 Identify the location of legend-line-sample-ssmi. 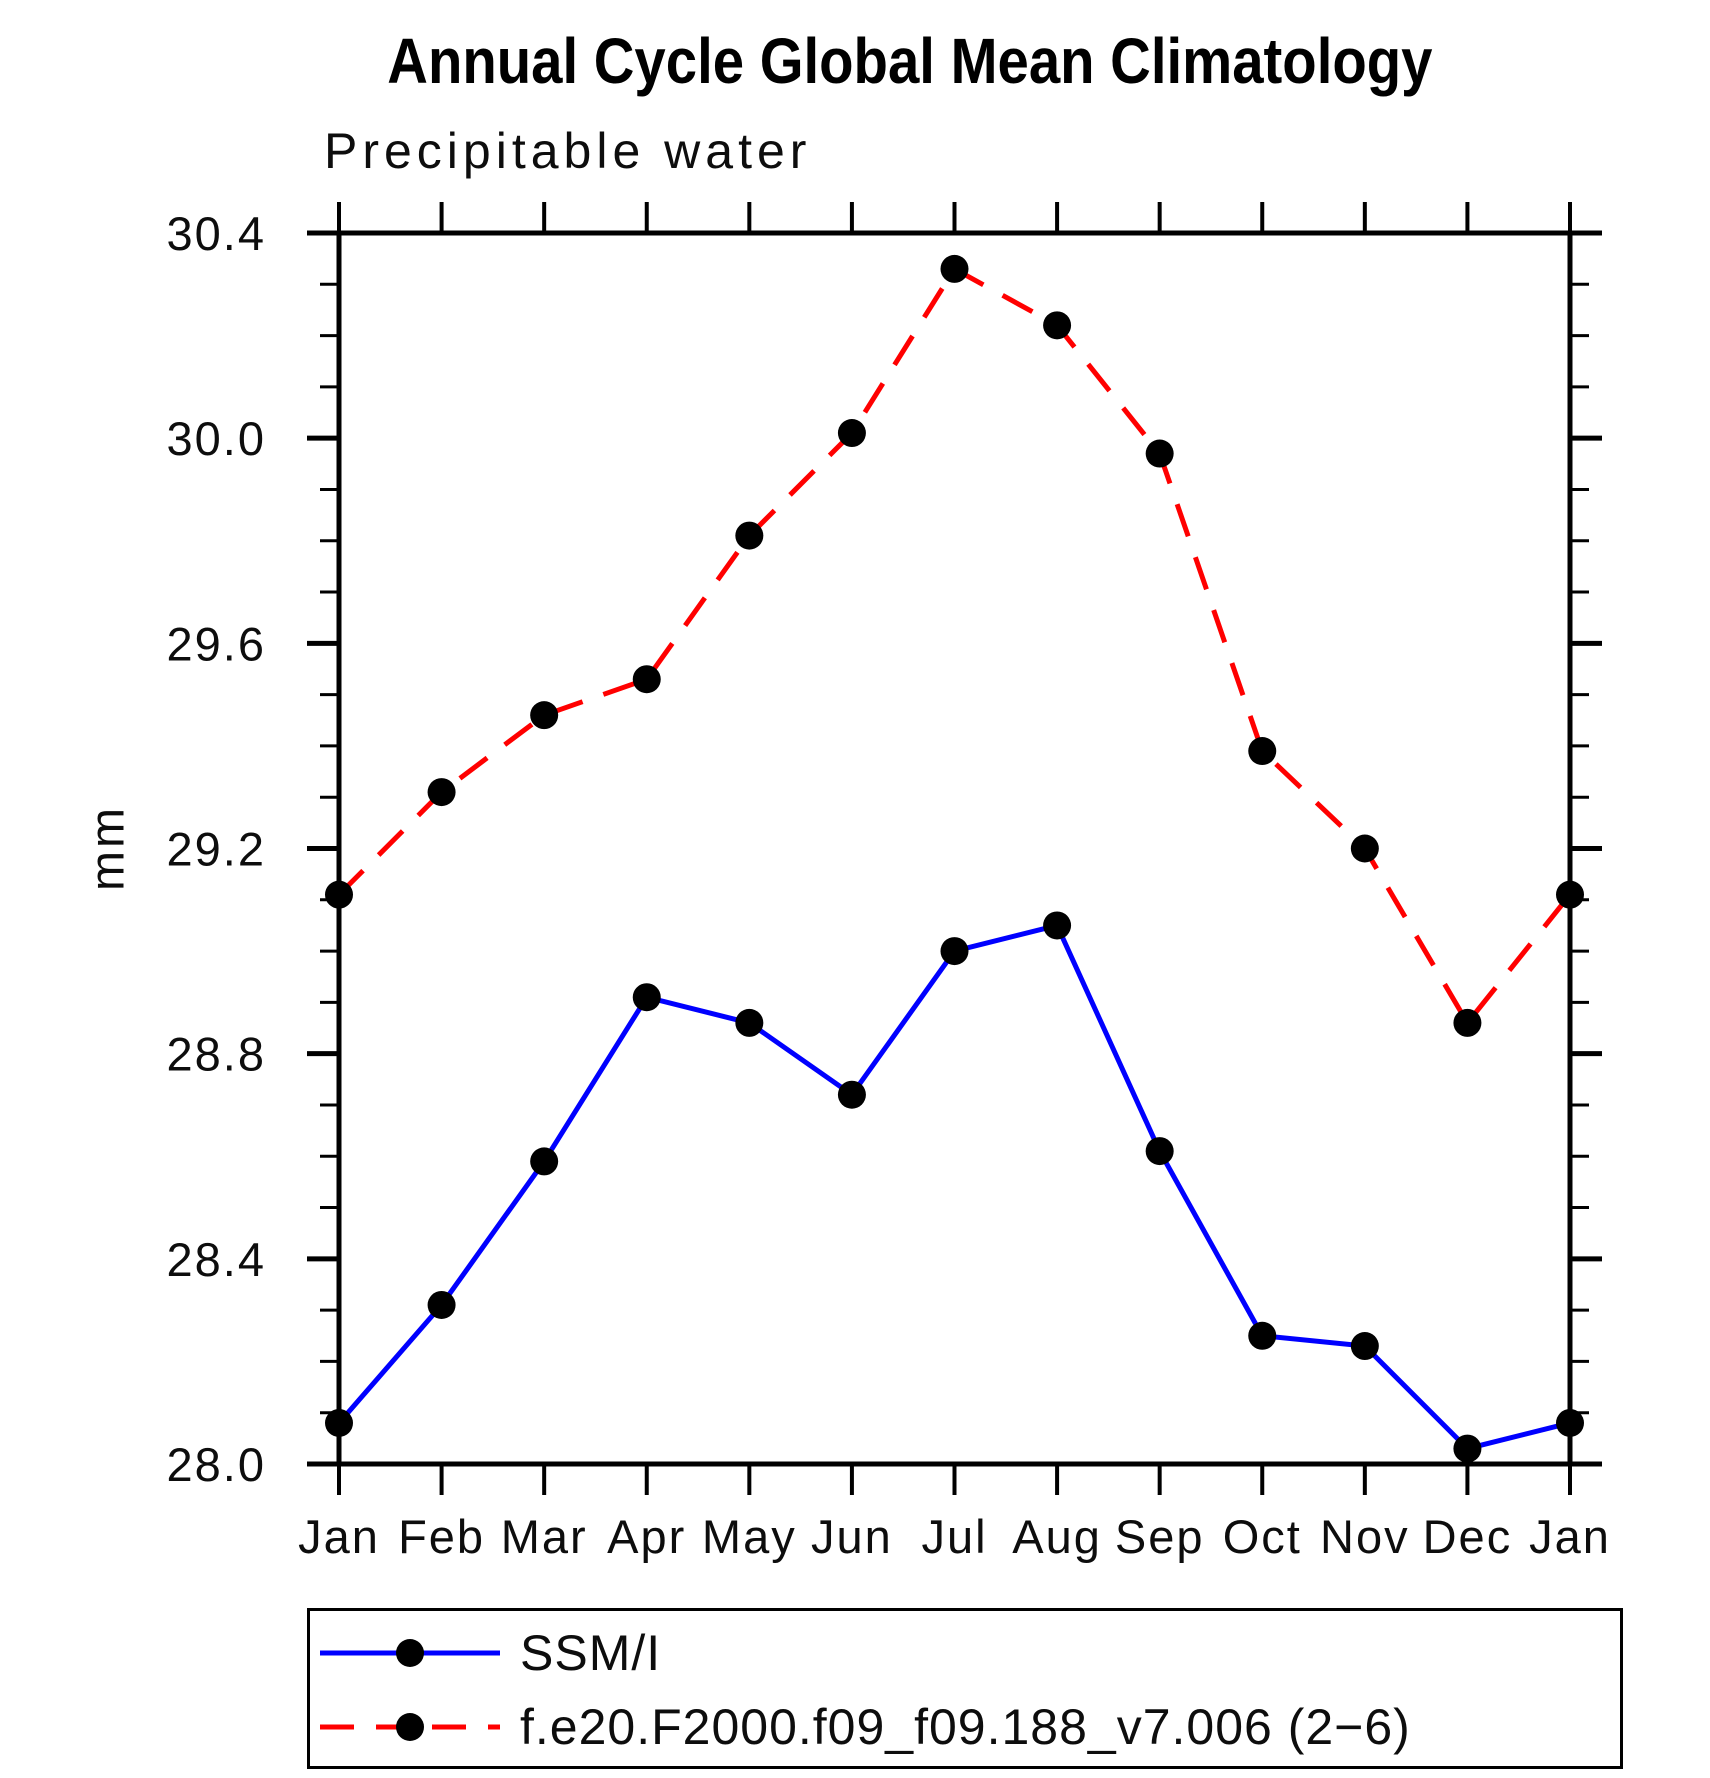
(410, 1653).